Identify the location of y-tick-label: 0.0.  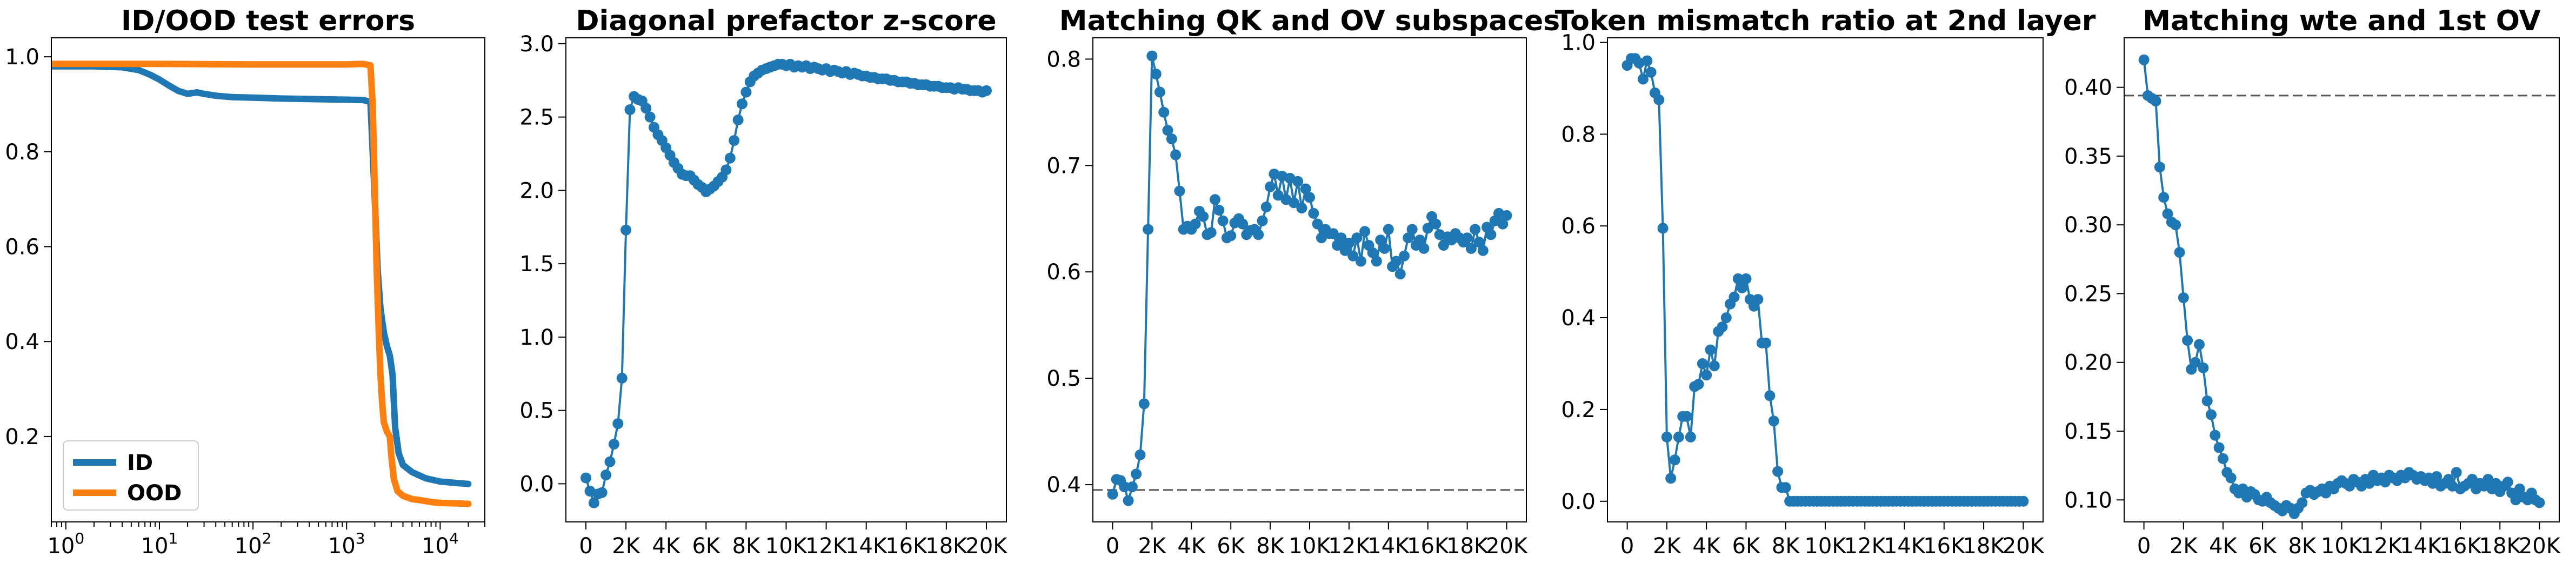
(536, 484).